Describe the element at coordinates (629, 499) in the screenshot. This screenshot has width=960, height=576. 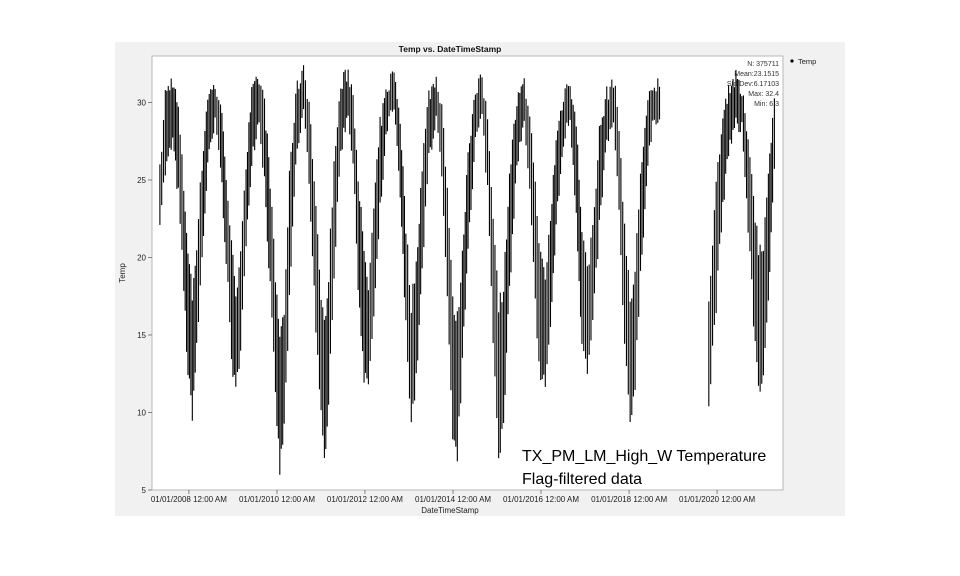
I see `x-tick-label: 01/01/2018 12:00 AM` at that location.